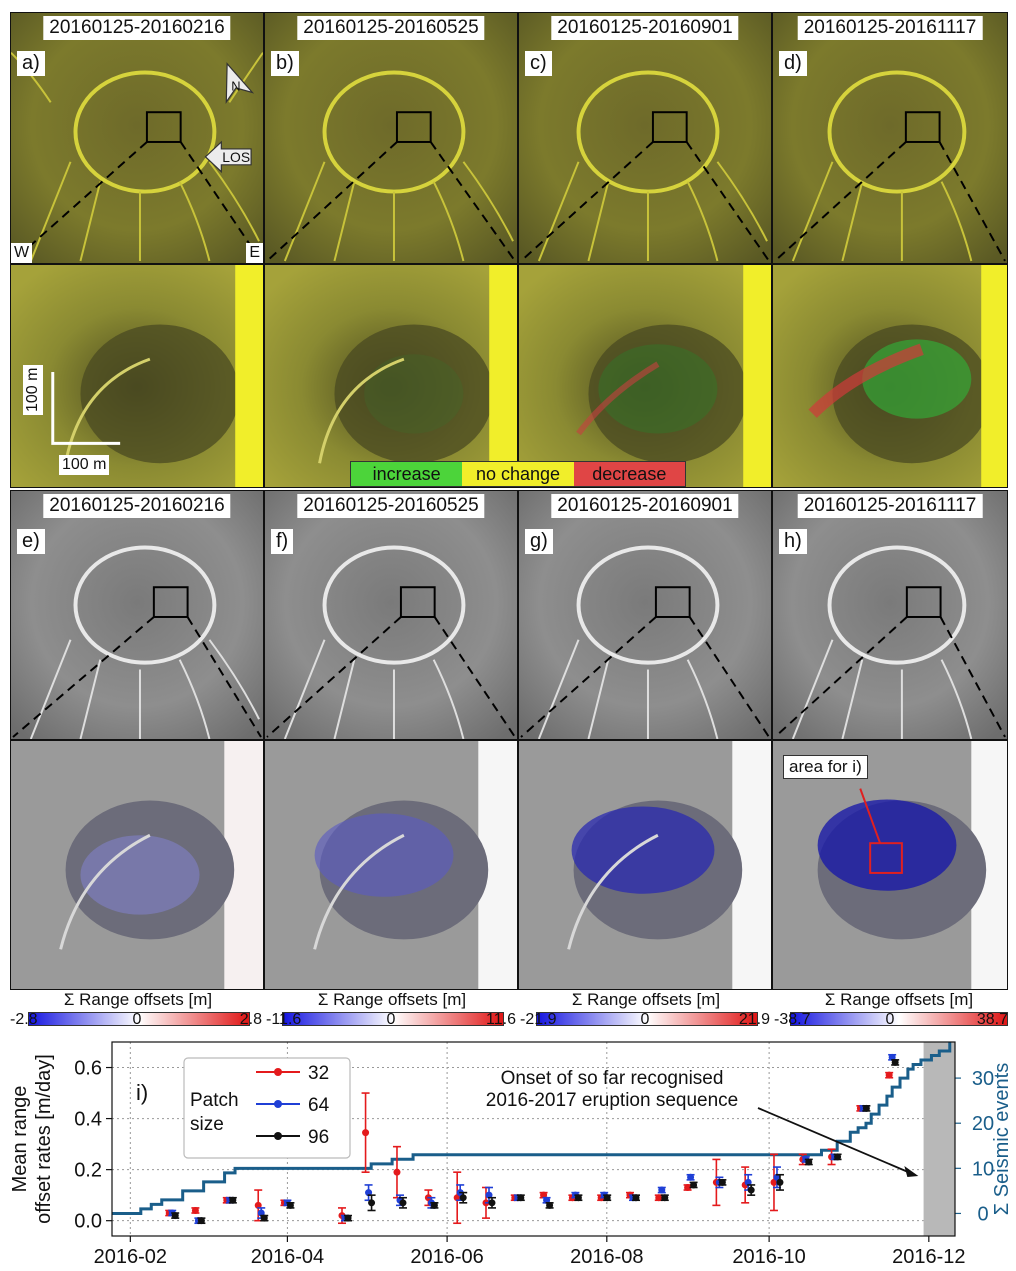 The height and width of the screenshot is (1271, 1016). I want to click on amplitude-image-b, so click(391, 138).